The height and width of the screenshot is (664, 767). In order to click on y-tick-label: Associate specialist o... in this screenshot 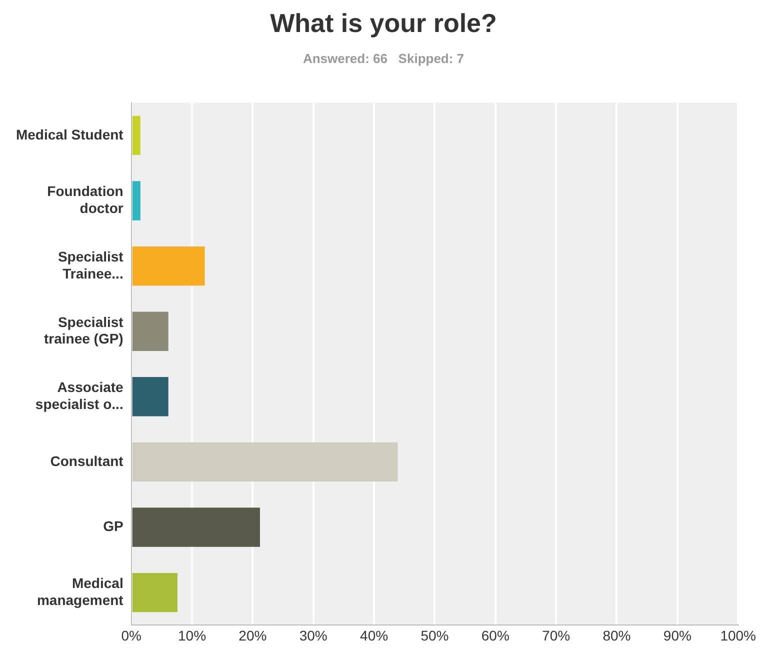, I will do `click(79, 395)`.